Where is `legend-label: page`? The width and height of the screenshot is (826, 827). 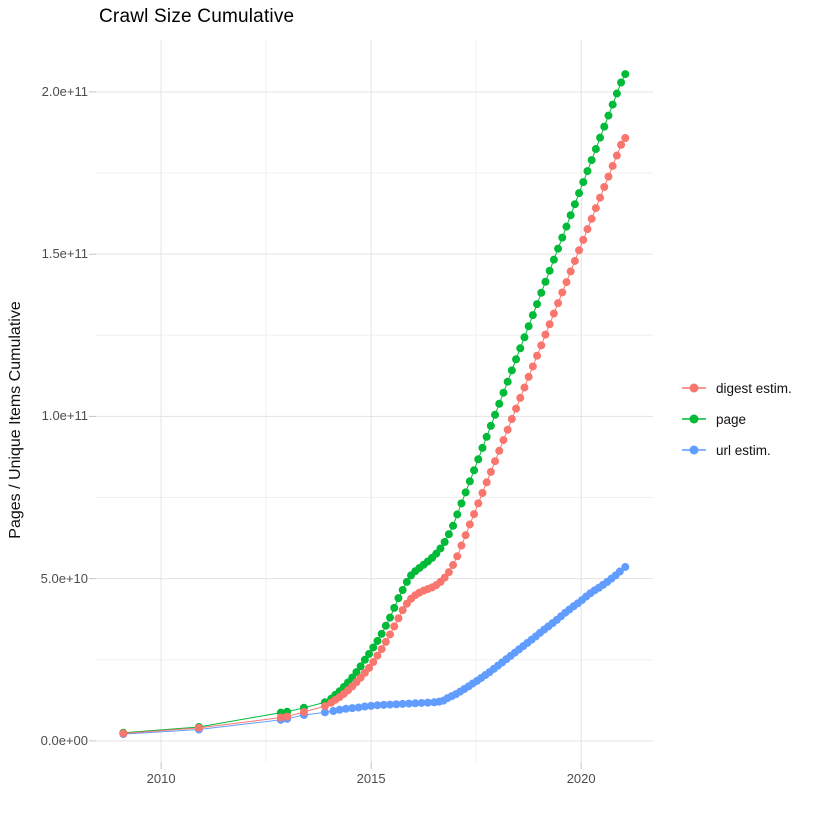
legend-label: page is located at coordinates (731, 419).